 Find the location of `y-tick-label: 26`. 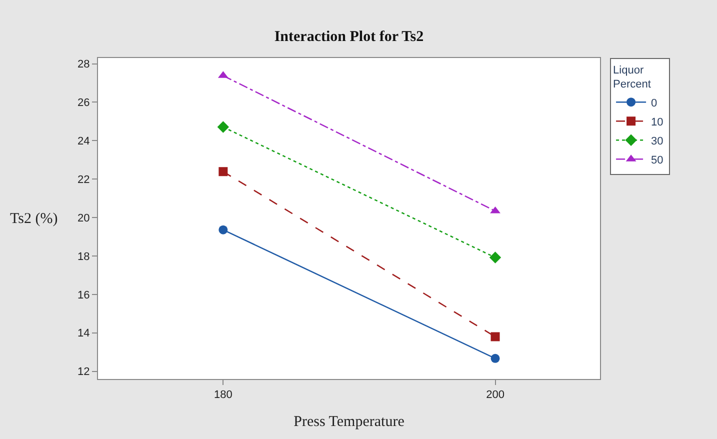

y-tick-label: 26 is located at coordinates (84, 103).